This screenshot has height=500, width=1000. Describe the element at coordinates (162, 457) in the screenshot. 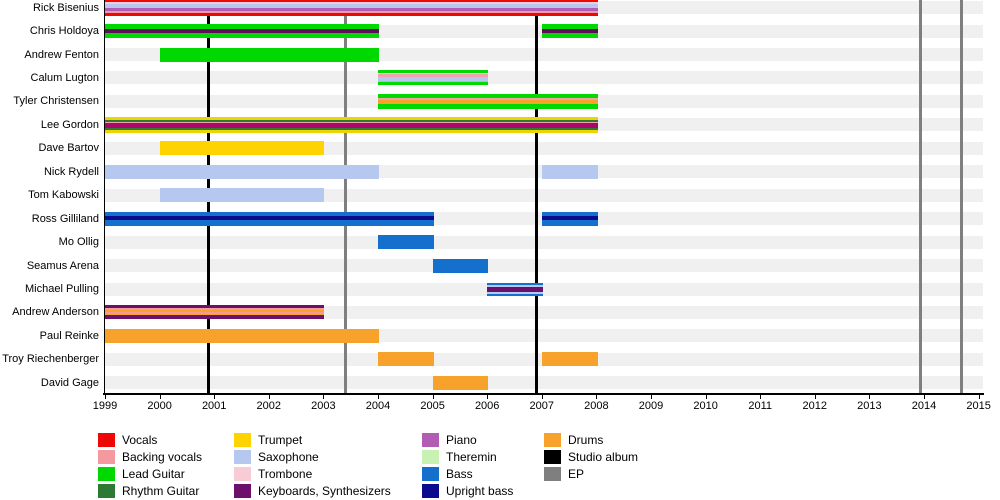

I see `legend-label: Backing vocals` at that location.